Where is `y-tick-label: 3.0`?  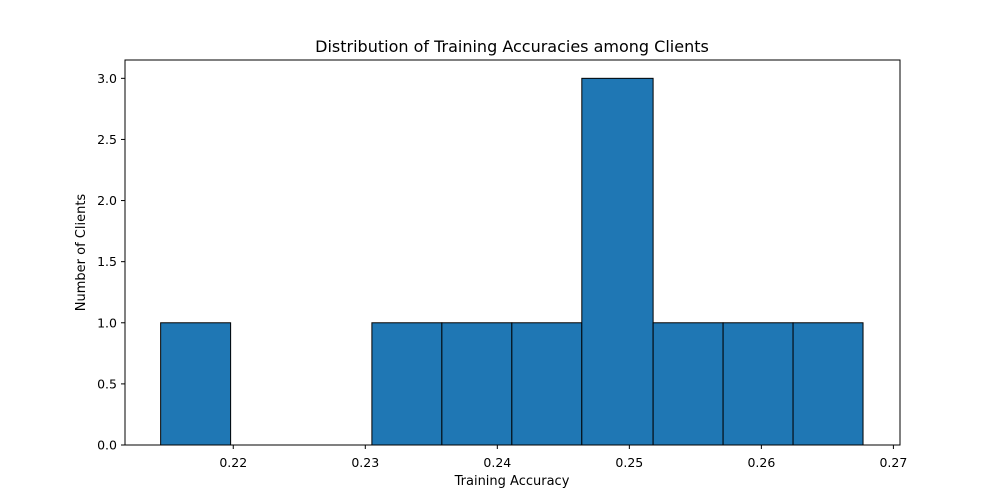
y-tick-label: 3.0 is located at coordinates (107, 78).